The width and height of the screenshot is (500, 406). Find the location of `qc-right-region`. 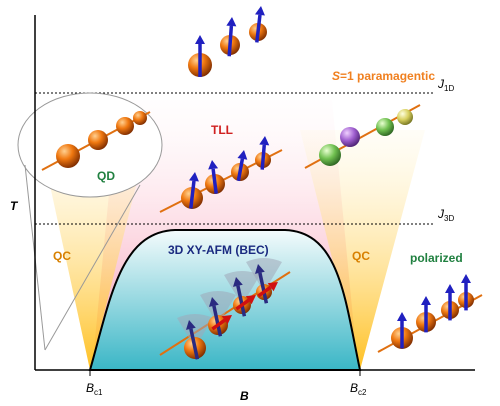

qc-right-region is located at coordinates (362, 250).